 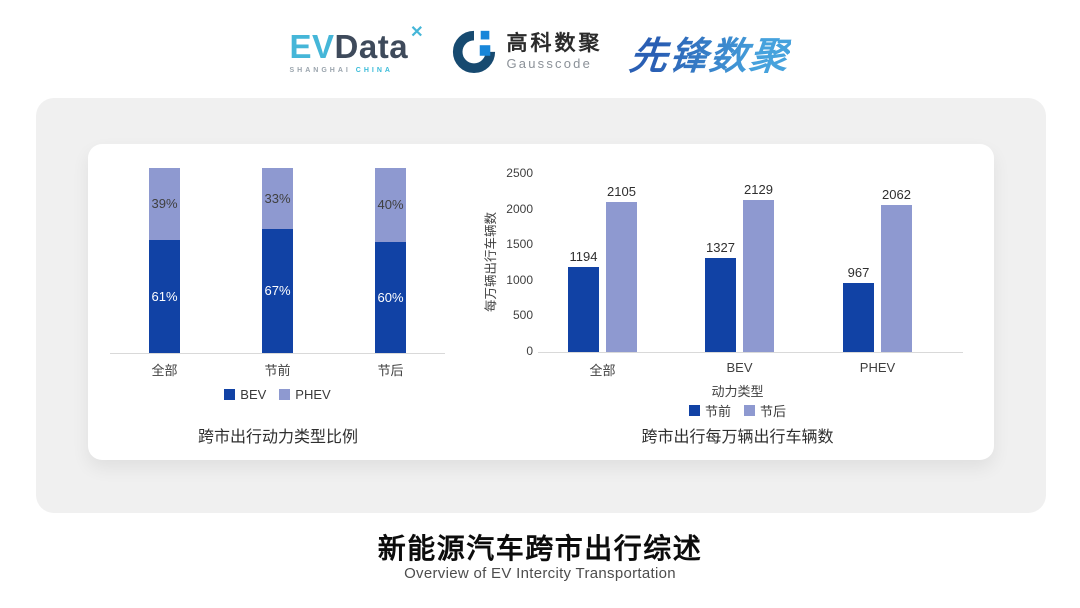 What do you see at coordinates (417, 32) in the screenshot?
I see `evdata-spark-icon: ✕` at bounding box center [417, 32].